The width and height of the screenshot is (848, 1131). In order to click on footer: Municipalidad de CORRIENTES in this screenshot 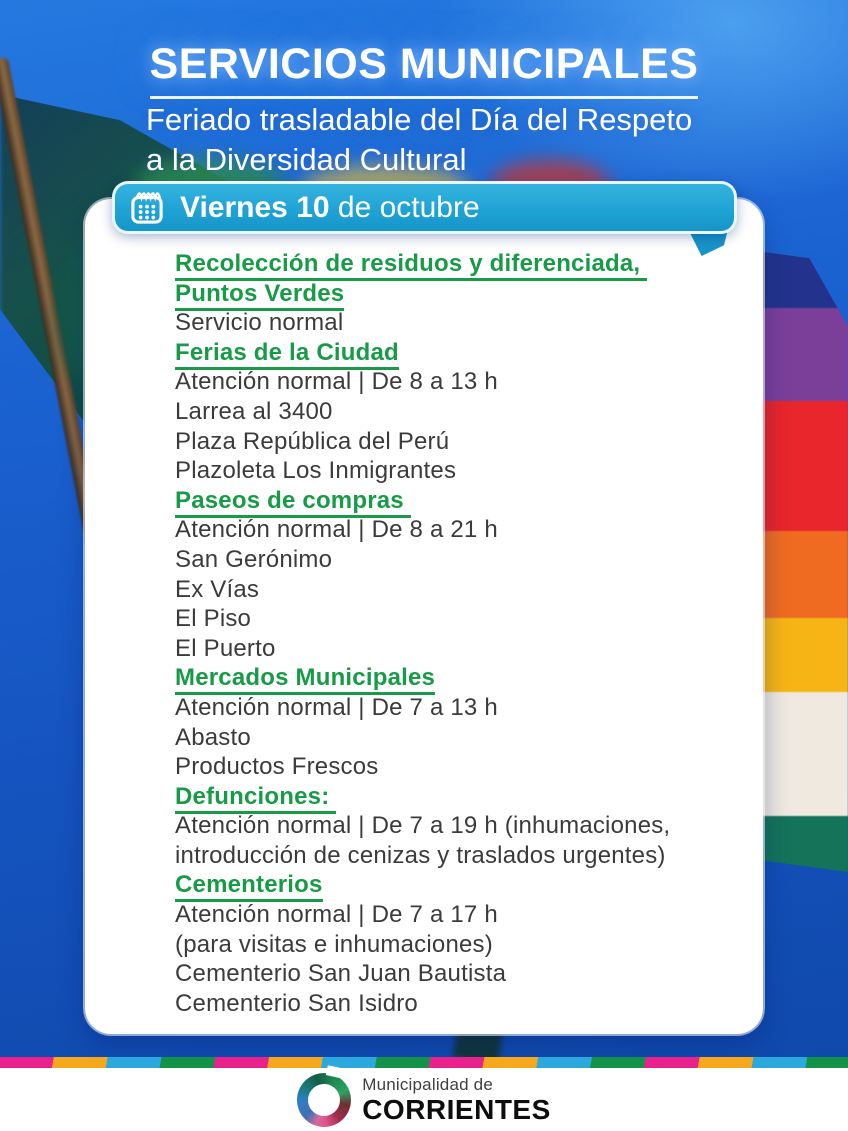, I will do `click(424, 1098)`.